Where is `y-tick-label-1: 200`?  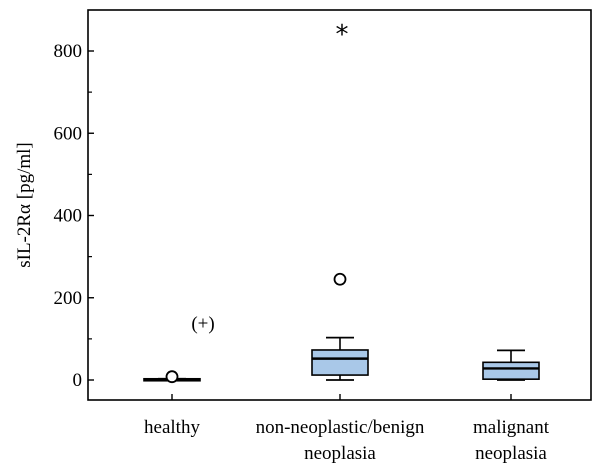
y-tick-label-1: 200 is located at coordinates (68, 298).